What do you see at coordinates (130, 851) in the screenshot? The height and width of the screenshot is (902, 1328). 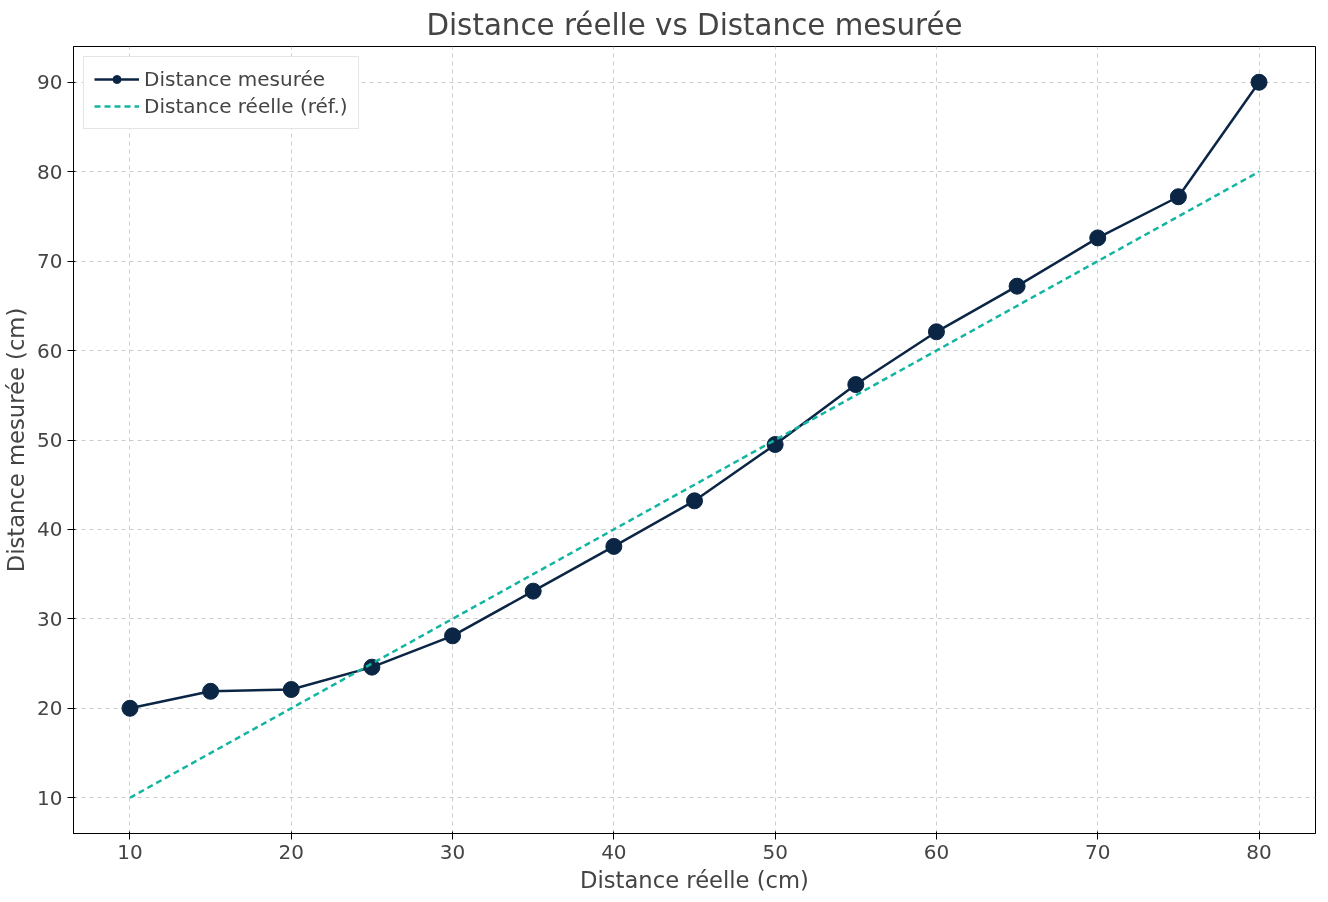 I see `x-tick-label: 10` at bounding box center [130, 851].